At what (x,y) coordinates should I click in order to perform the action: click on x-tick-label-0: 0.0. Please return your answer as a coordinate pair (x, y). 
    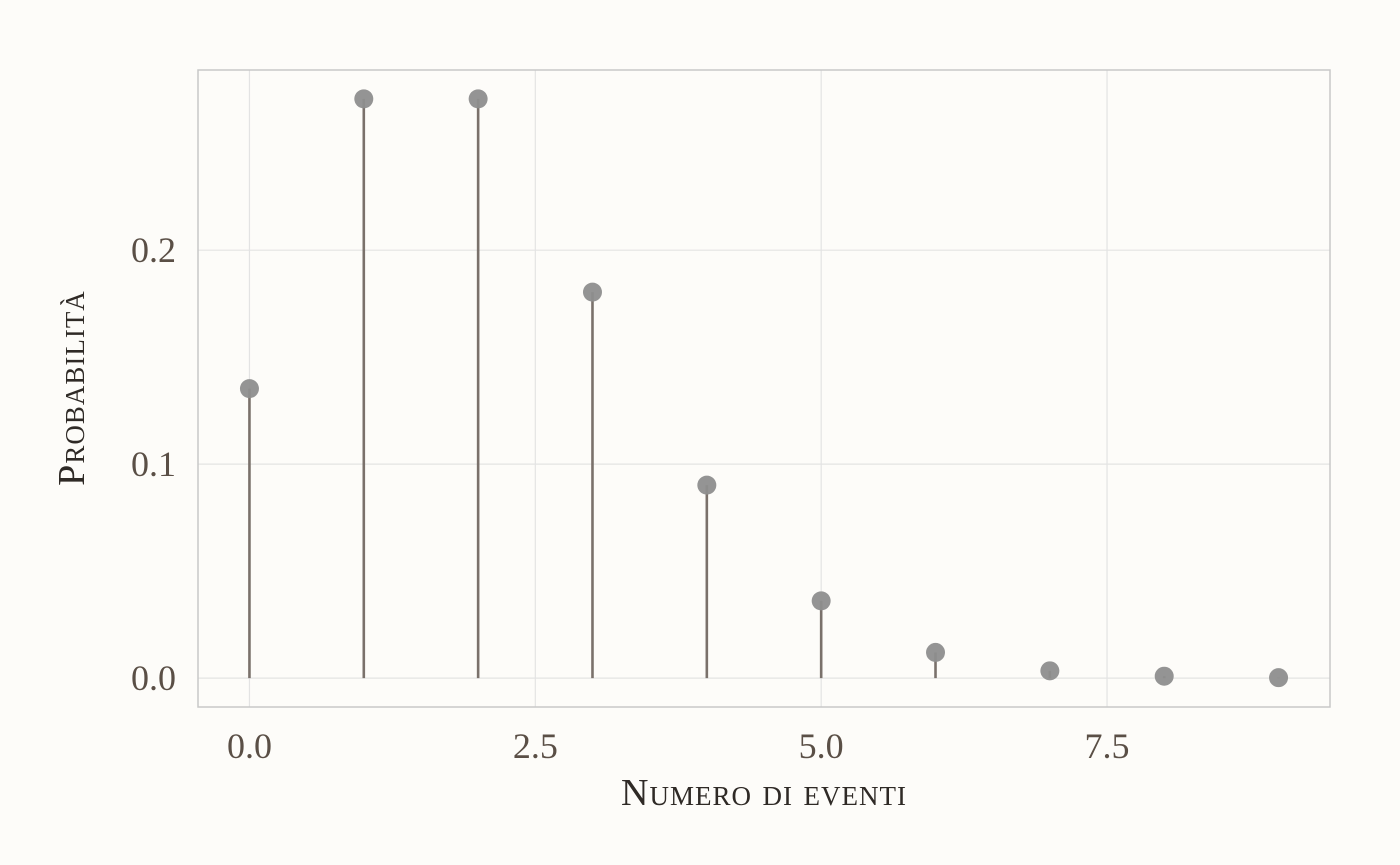
    Looking at the image, I should click on (249, 746).